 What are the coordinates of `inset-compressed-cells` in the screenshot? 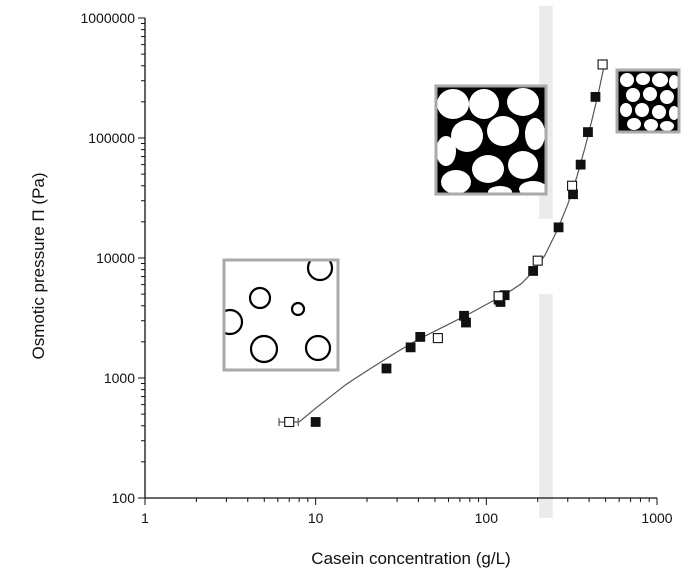 It's located at (648, 101).